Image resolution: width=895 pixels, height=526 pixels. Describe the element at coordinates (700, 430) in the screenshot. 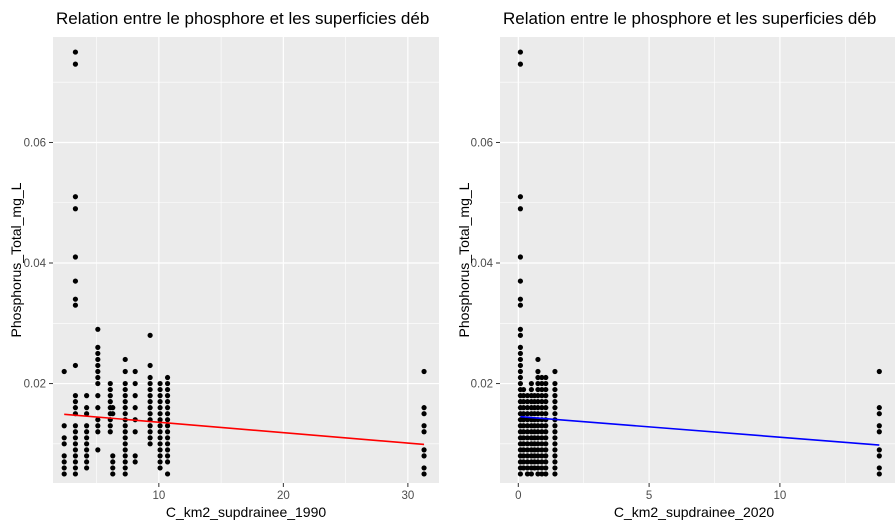

I see `trend-line` at that location.